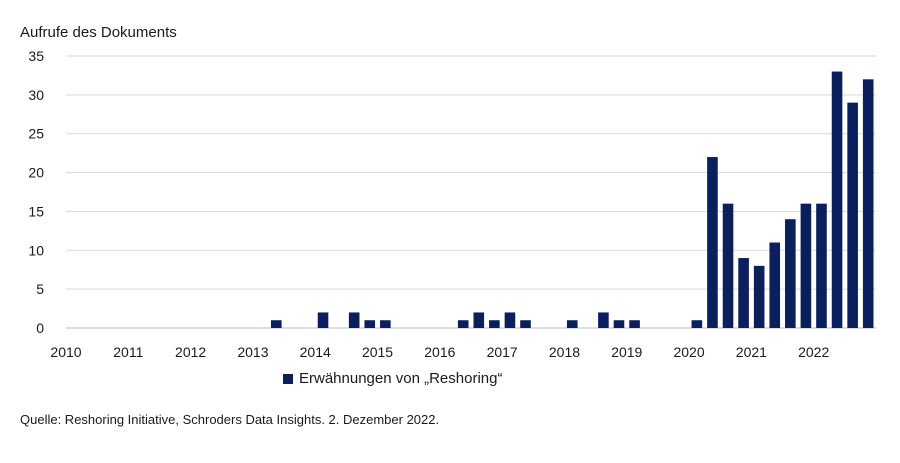 This screenshot has width=900, height=463. What do you see at coordinates (564, 352) in the screenshot?
I see `x-tick-label: 2018` at bounding box center [564, 352].